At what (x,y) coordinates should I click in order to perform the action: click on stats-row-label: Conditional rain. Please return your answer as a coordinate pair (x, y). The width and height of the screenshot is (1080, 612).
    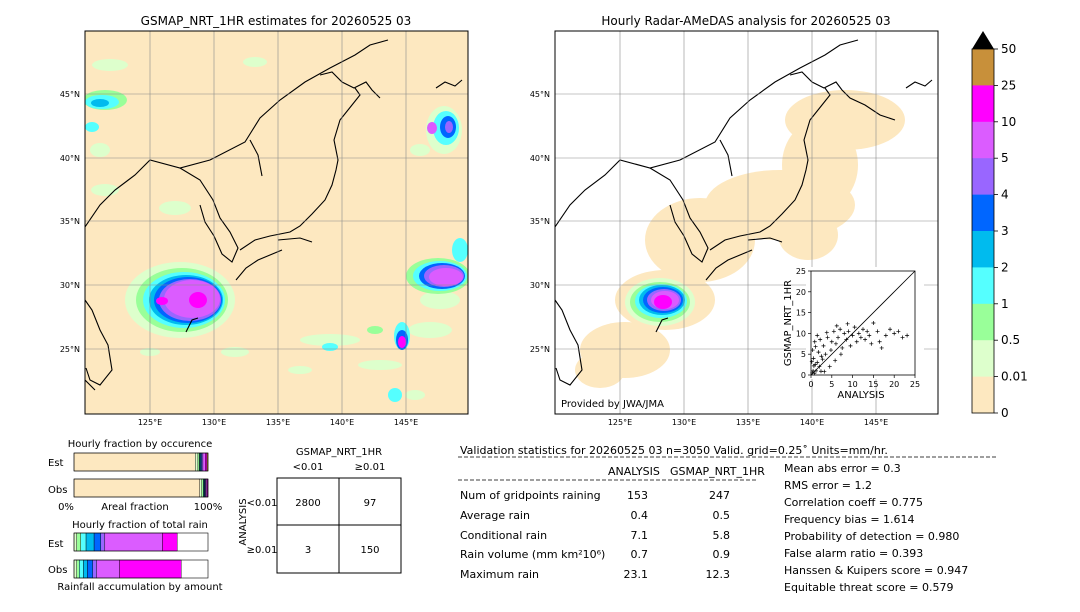
    Looking at the image, I should click on (504, 535).